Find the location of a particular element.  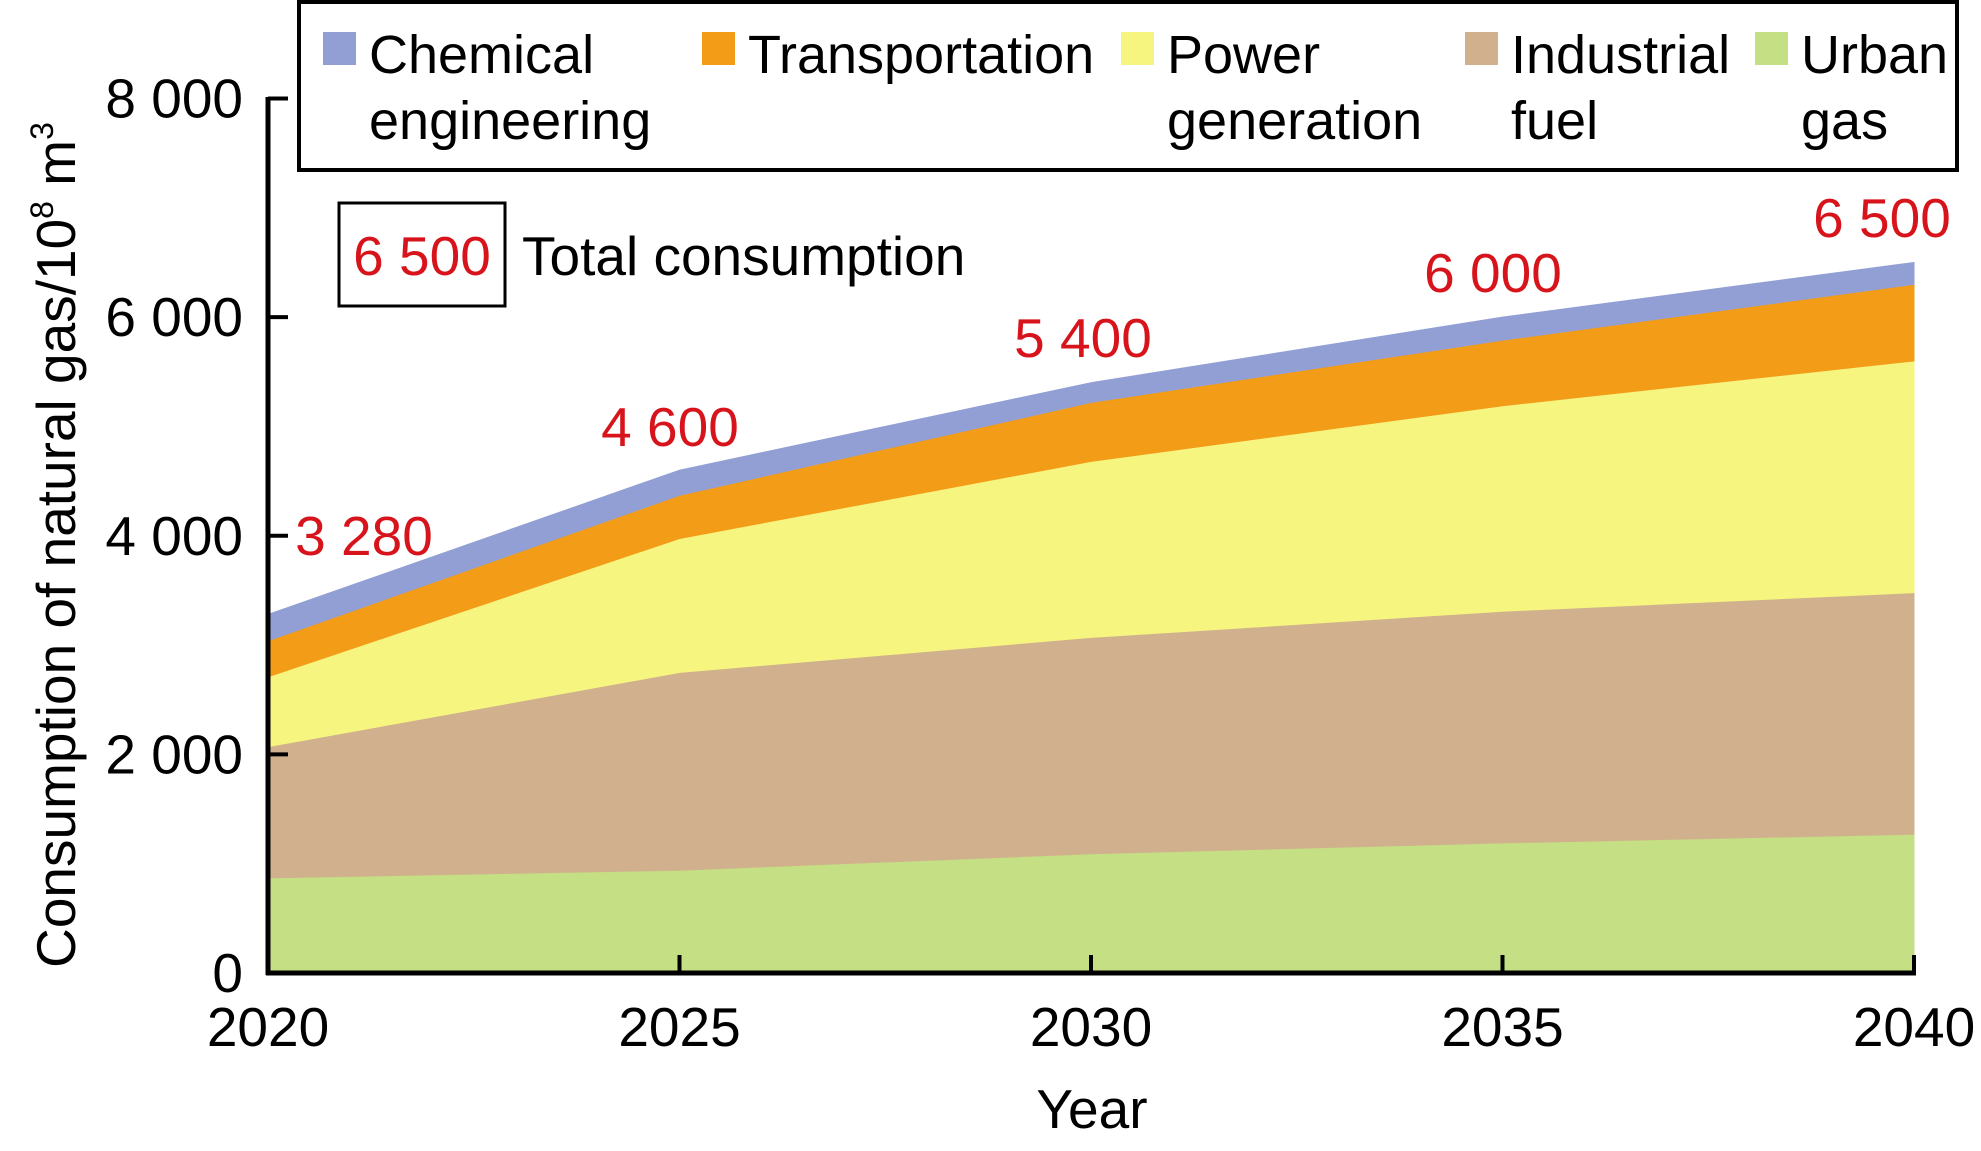

x-ticks: 2020 2025 2030 2035 2040 is located at coordinates (1091, 1006).